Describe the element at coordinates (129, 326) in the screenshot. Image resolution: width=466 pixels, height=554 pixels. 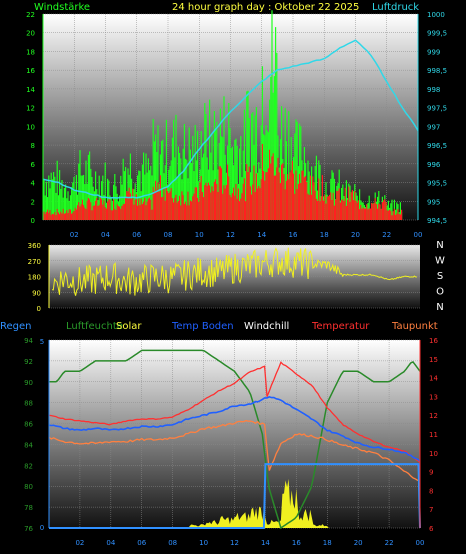
I see `legend-solar: Solar` at that location.